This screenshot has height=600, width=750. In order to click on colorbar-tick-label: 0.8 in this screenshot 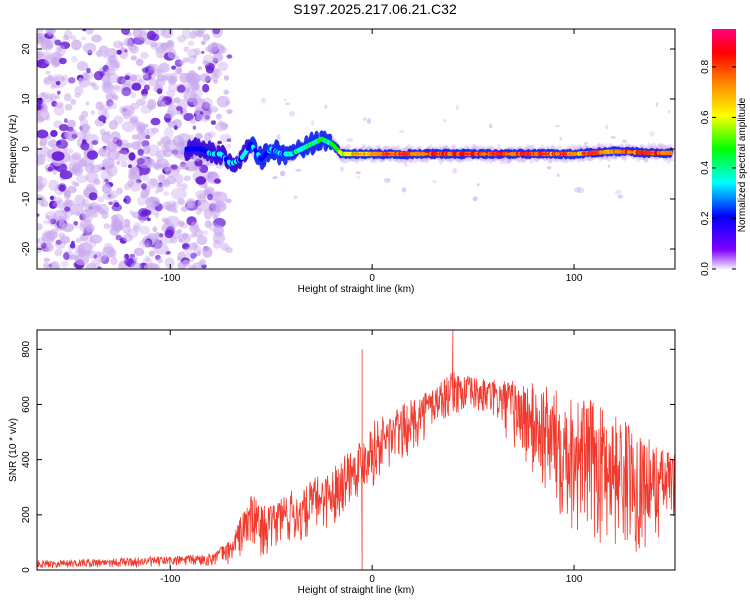, I will do `click(705, 67)`.